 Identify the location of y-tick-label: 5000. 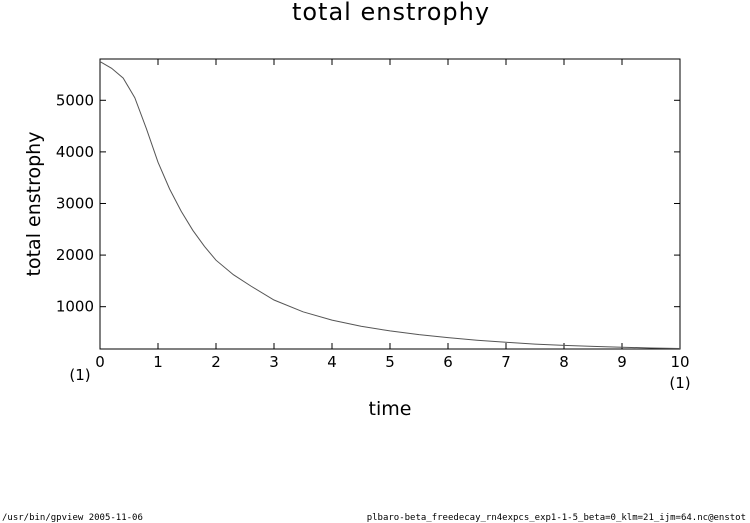
(75, 100).